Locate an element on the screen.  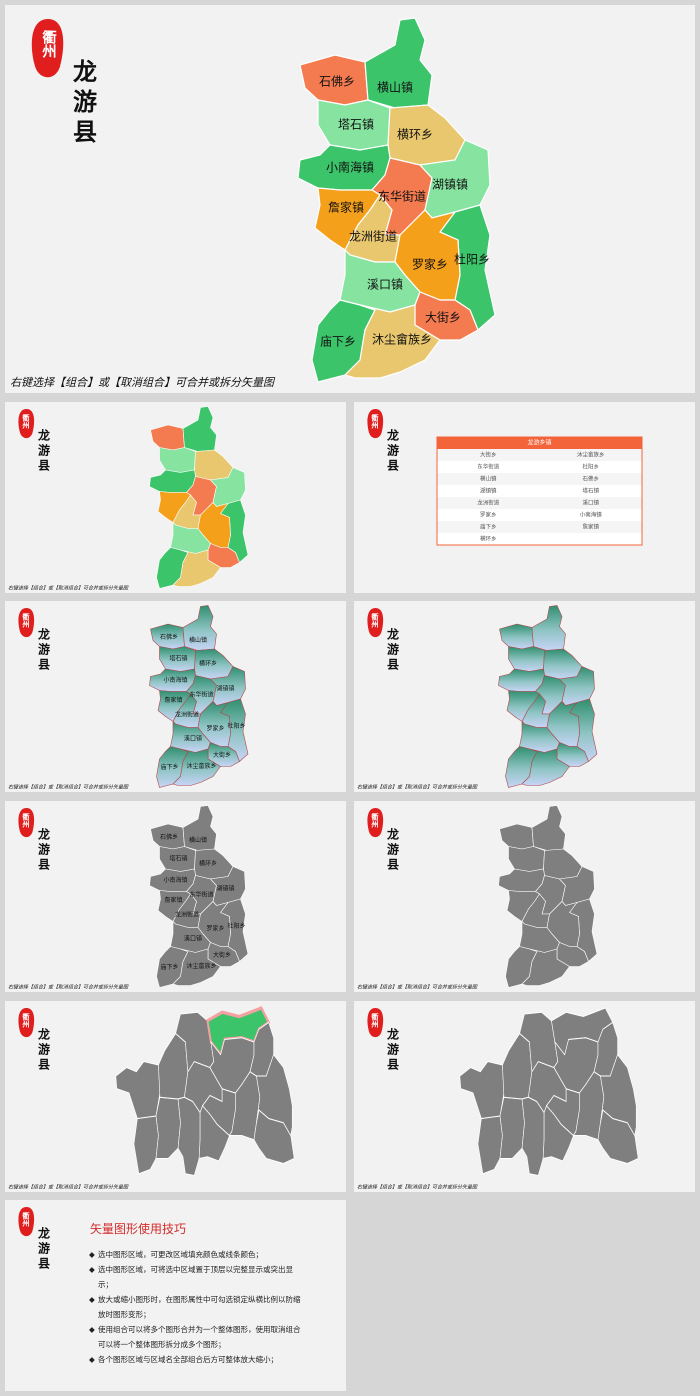
tip-item: 放大或缩小图形时，在图形属性中可勾选锁定纵横比例以防缩放时图形变形； is located at coordinates (197, 1307).